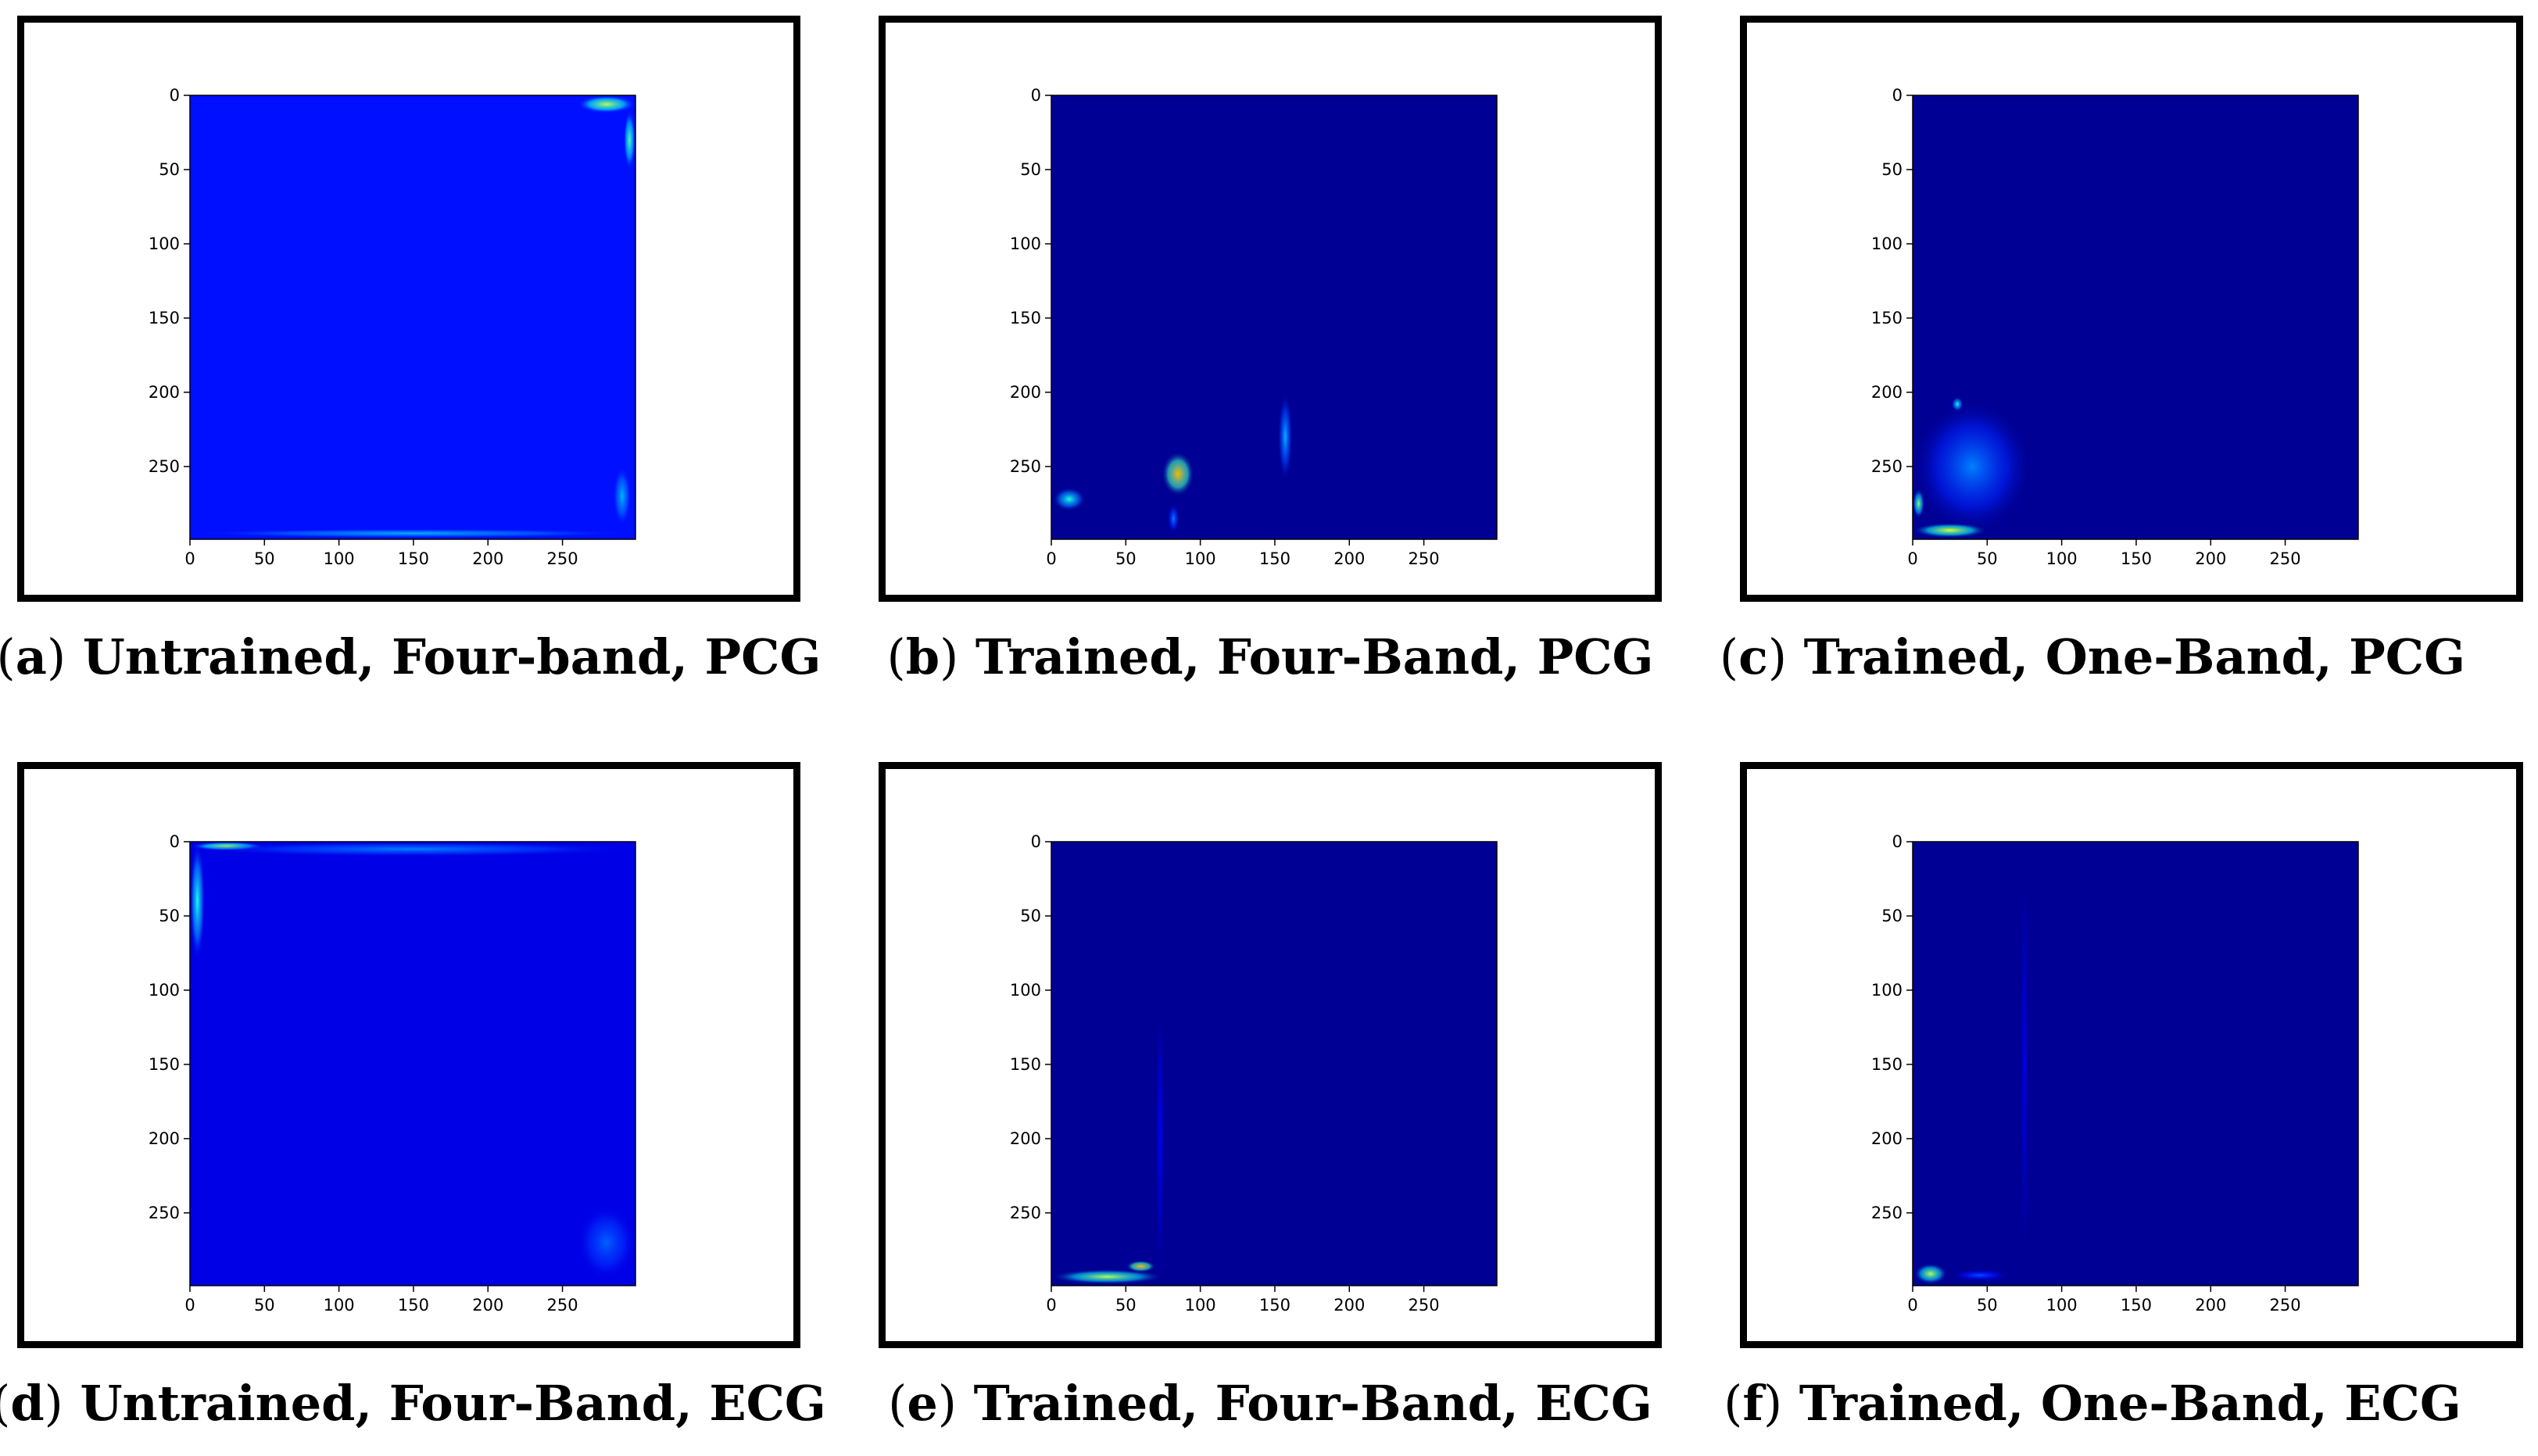  I want to click on heatmap-plot-d: 0 50 100 150 200 250 0 50 100 150 200 250, so click(392, 1073).